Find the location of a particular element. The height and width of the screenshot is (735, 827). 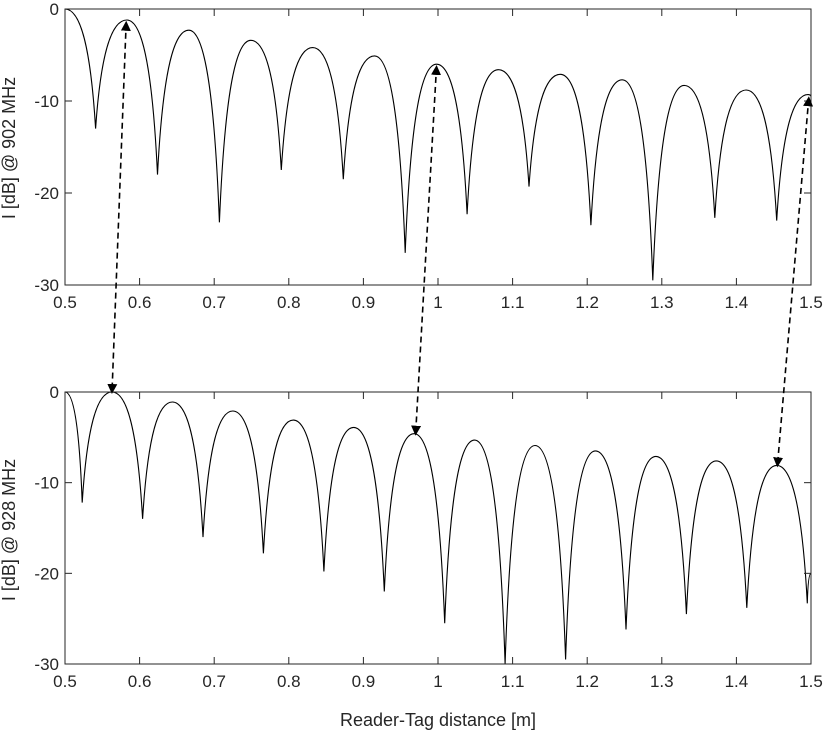

top-x-tick-label: 0.8 is located at coordinates (289, 302).